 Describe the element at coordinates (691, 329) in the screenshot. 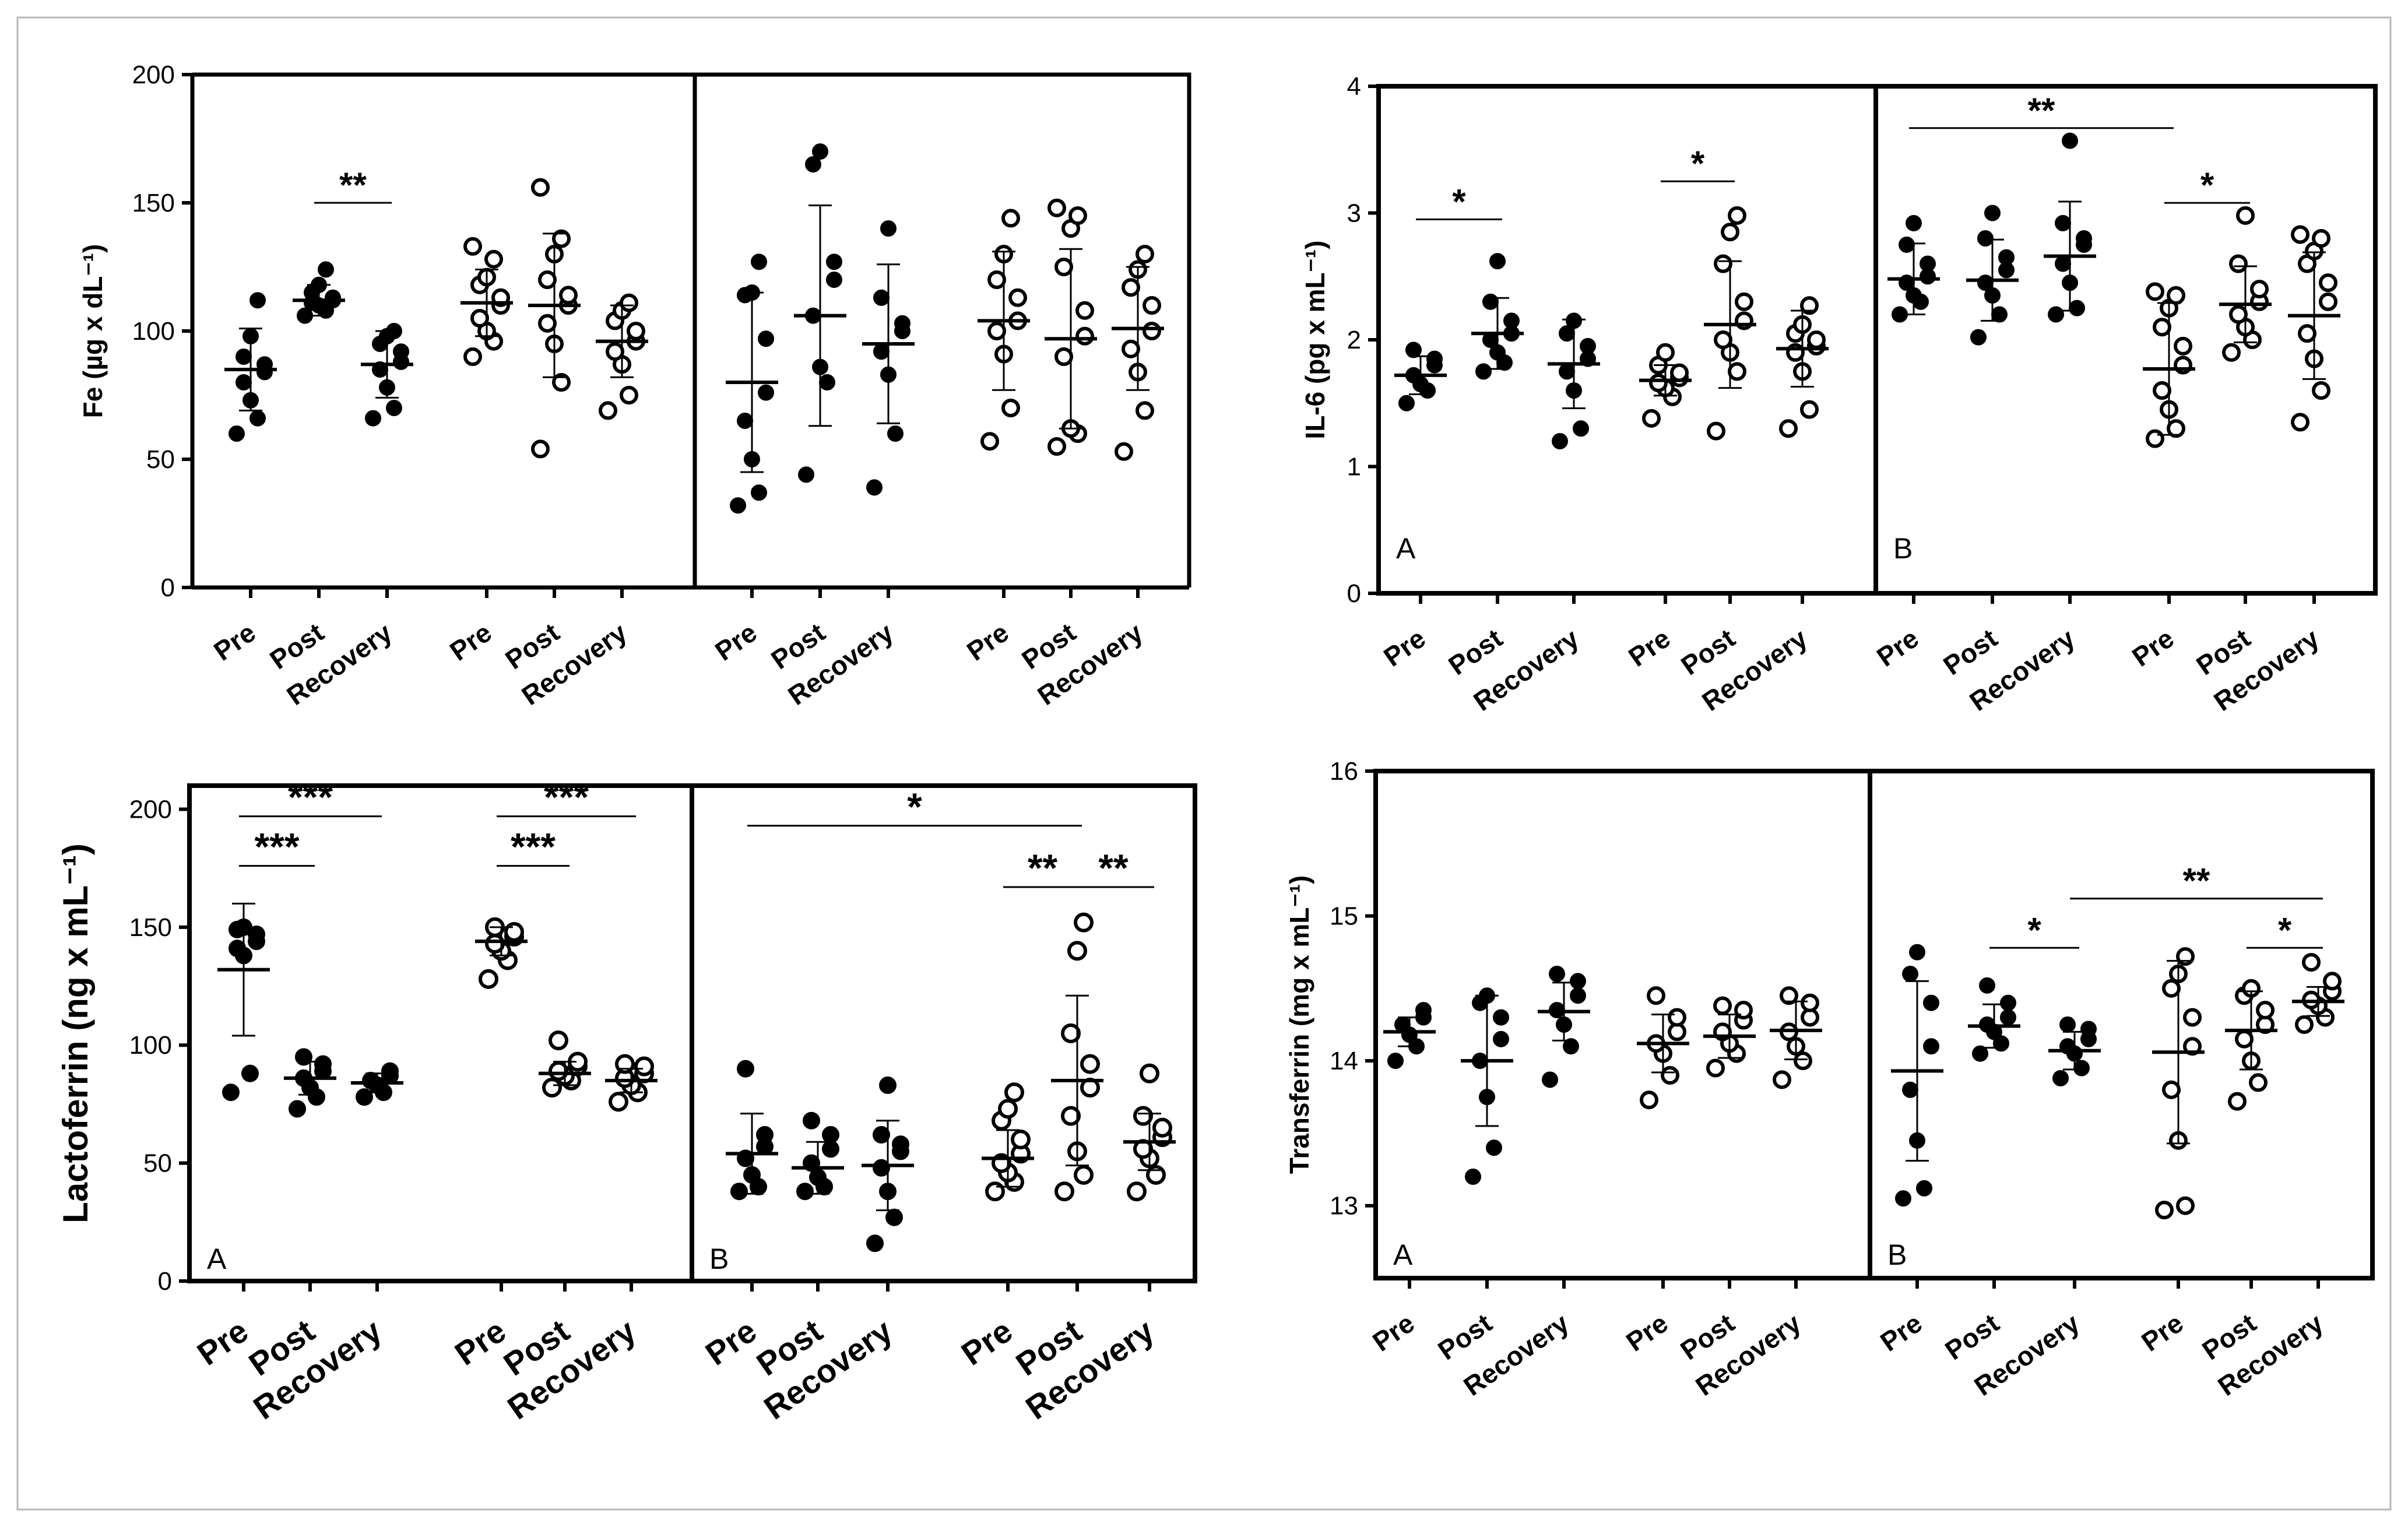

I see `plot-box-top-right` at that location.